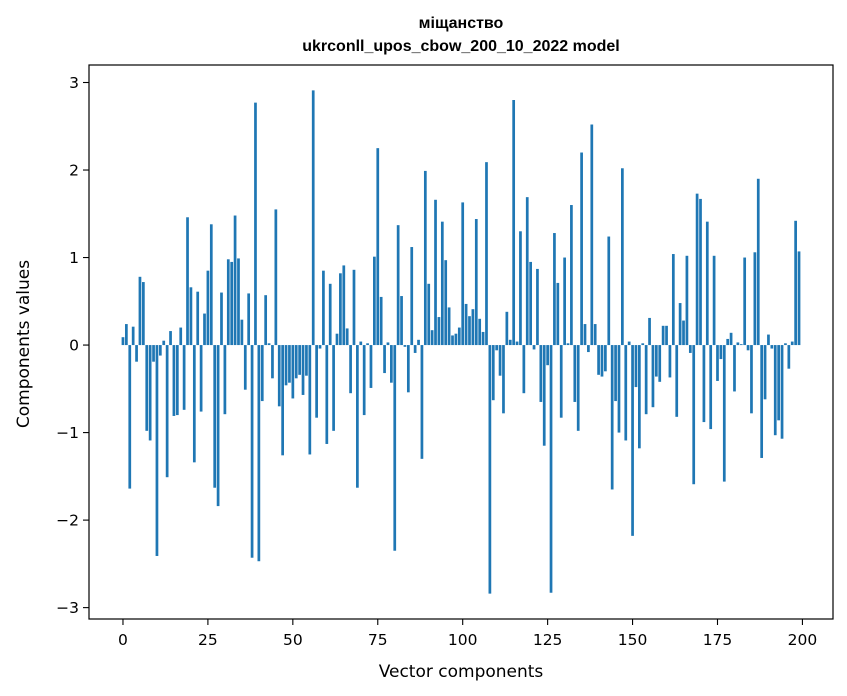  Describe the element at coordinates (548, 640) in the screenshot. I see `x-tick-label: 125` at that location.